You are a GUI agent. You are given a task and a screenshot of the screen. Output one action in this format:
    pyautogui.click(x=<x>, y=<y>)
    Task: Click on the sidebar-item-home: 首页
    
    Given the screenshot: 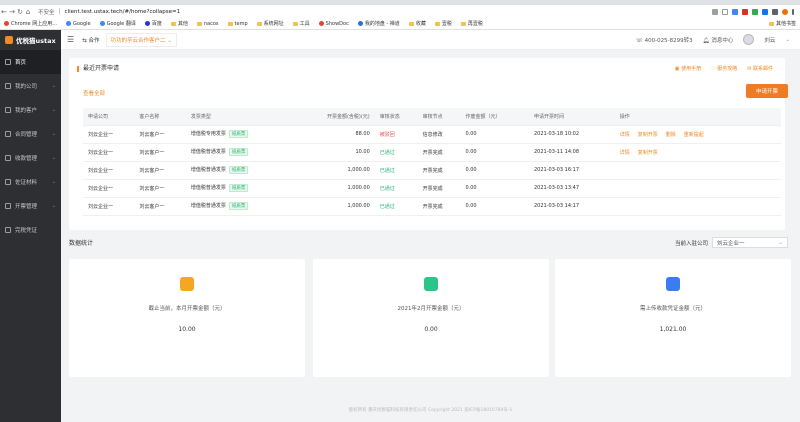 What is the action you would take?
    pyautogui.click(x=30, y=62)
    